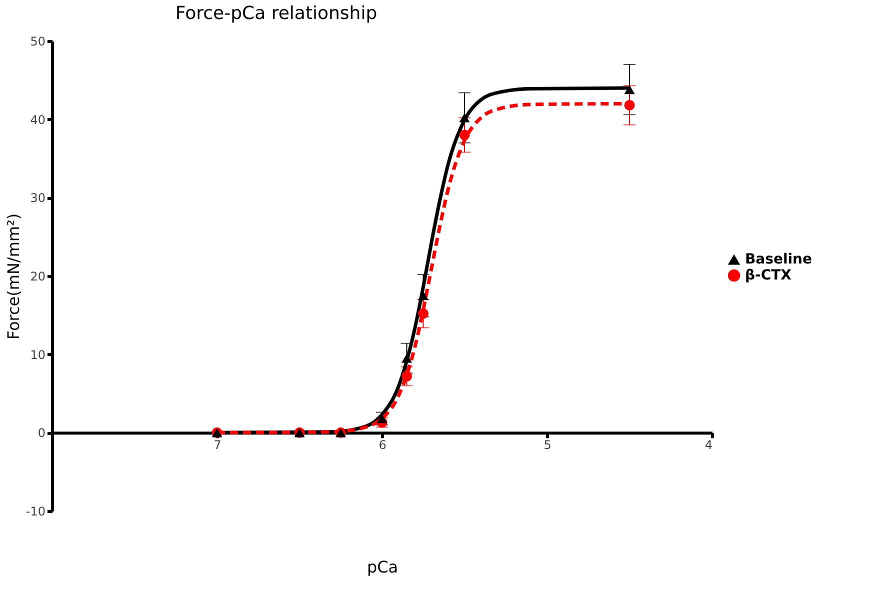 Image resolution: width=882 pixels, height=592 pixels. Describe the element at coordinates (768, 276) in the screenshot. I see `legend-label: β-CTX` at that location.